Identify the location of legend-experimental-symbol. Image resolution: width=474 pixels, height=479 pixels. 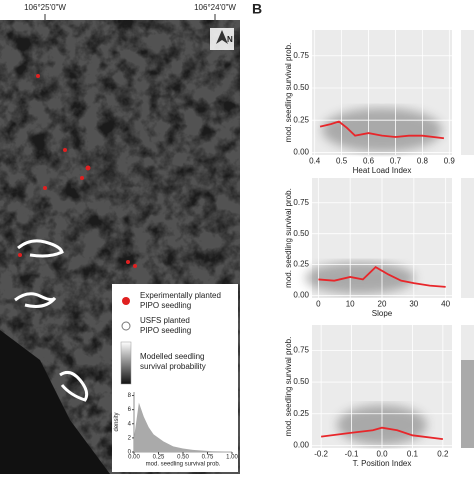
(126, 301).